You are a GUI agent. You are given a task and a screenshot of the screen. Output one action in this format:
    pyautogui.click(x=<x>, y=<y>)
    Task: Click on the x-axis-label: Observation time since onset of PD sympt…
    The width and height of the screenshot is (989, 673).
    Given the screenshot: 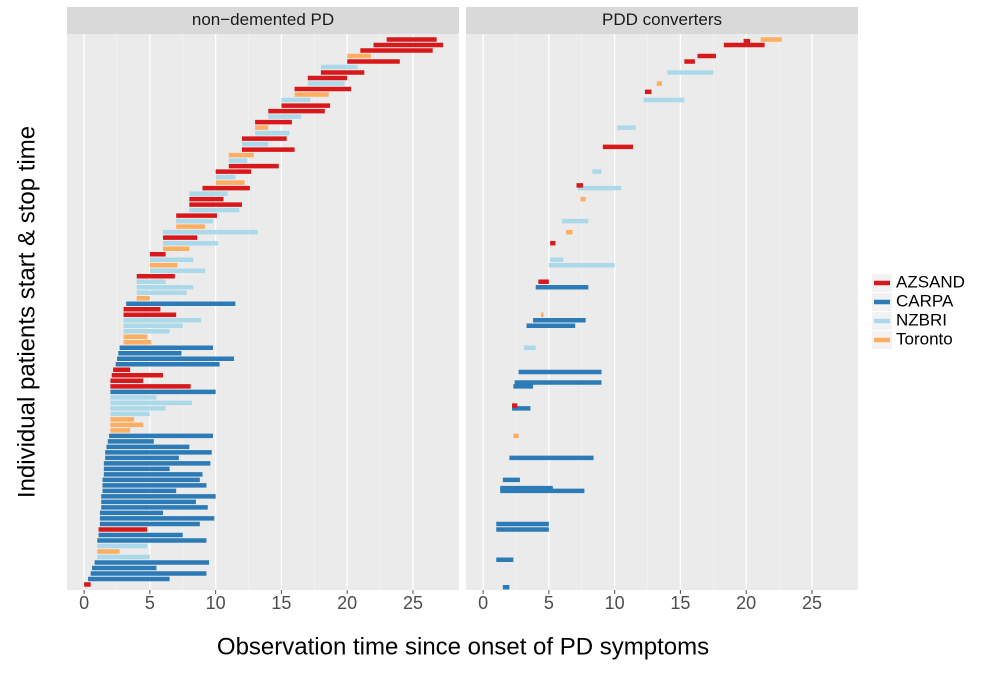 What is the action you would take?
    pyautogui.click(x=463, y=646)
    